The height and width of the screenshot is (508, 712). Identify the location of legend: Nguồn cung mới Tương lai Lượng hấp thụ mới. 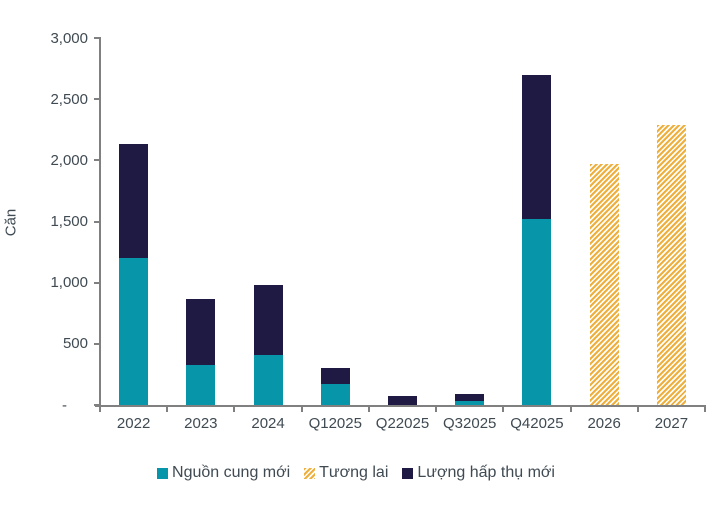
(356, 473).